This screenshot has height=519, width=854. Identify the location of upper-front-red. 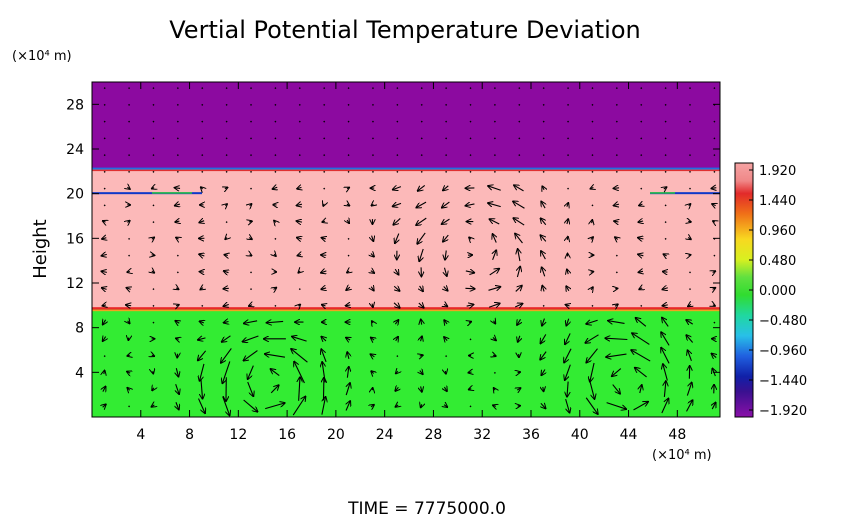
(406, 170).